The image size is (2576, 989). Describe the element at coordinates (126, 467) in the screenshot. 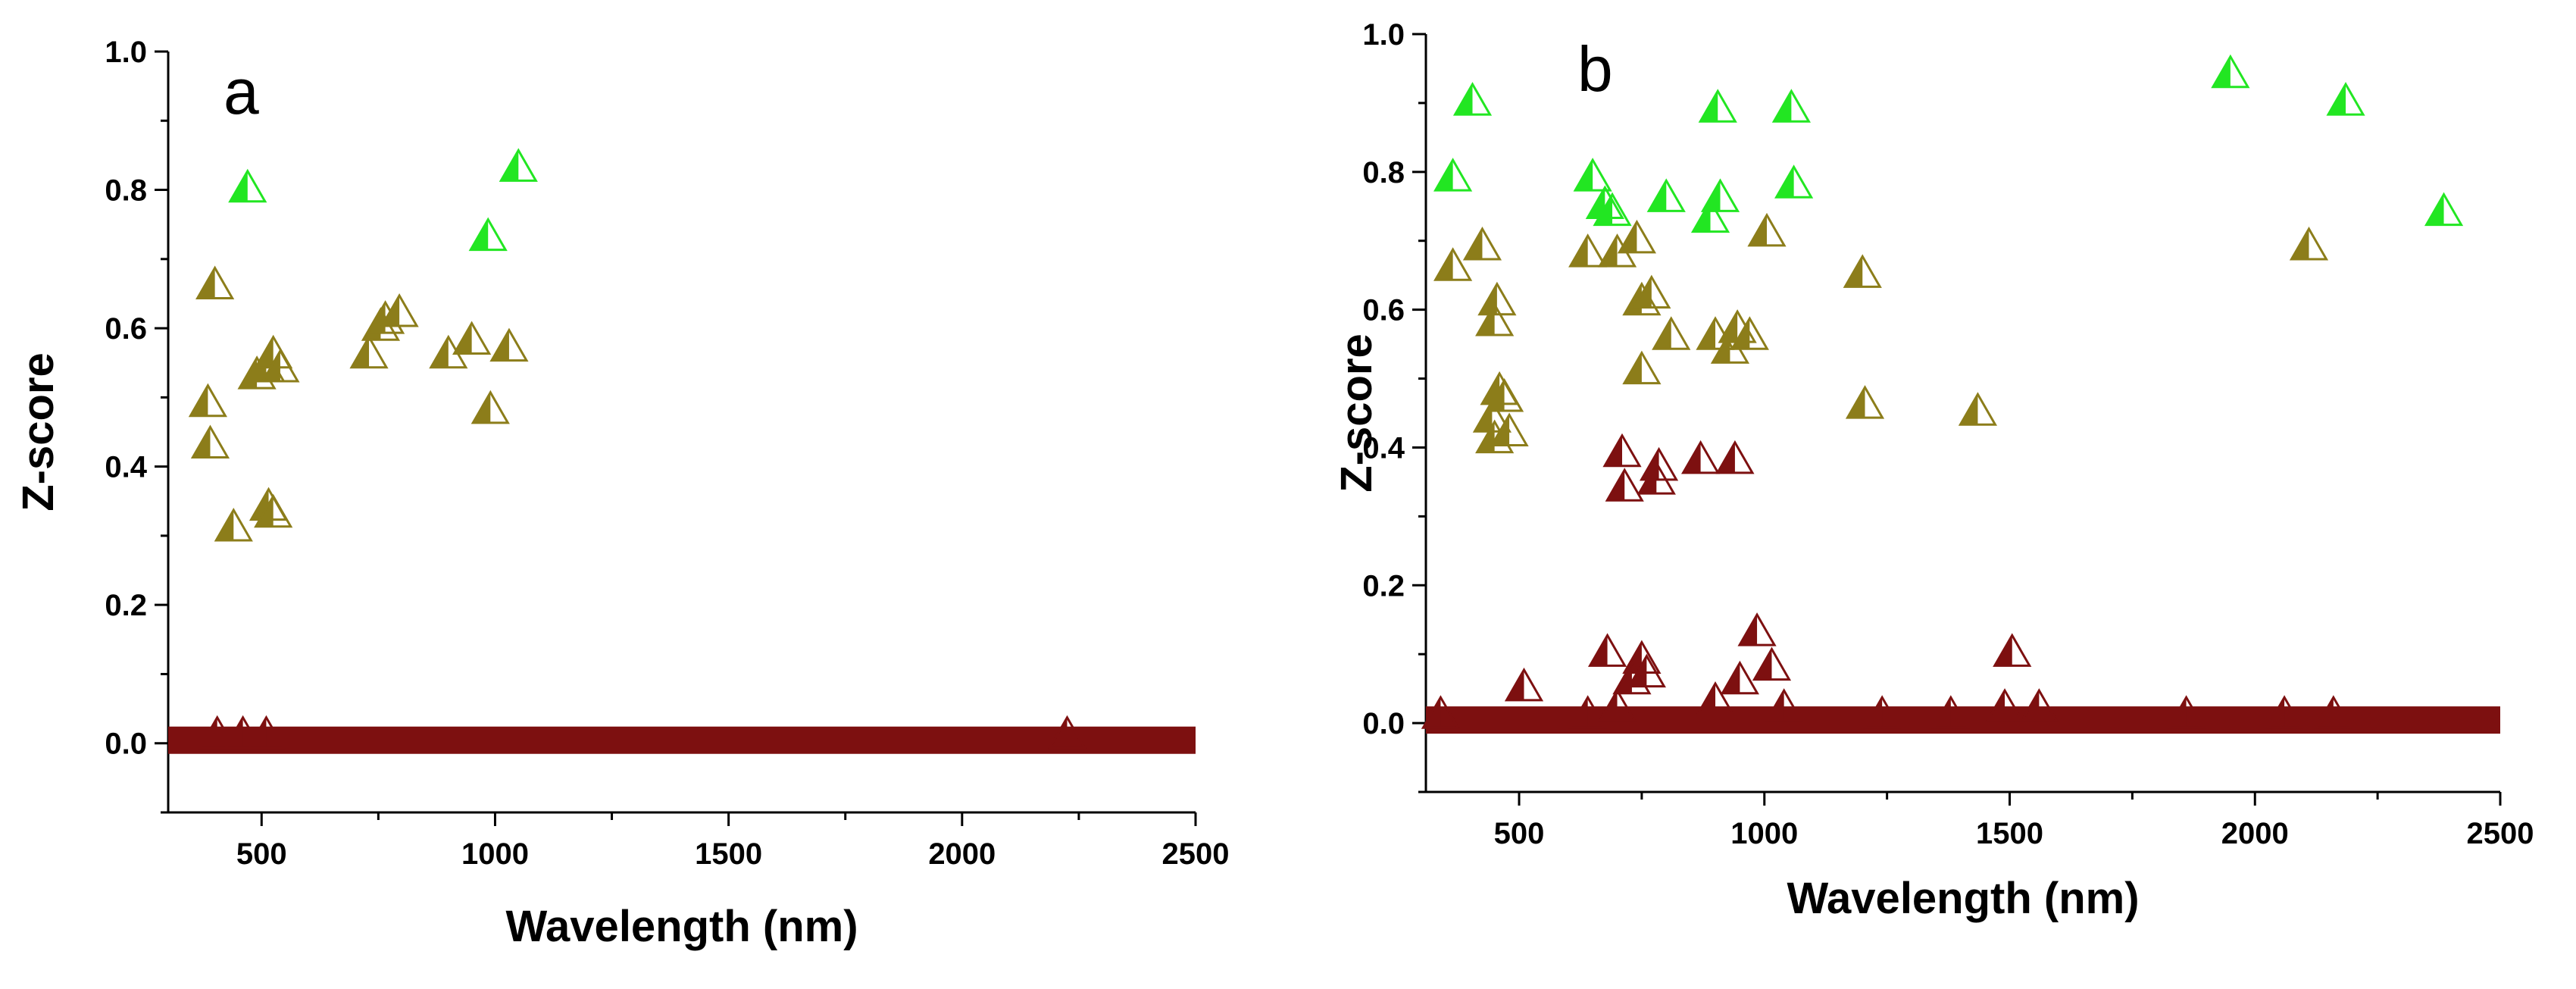

I see `panel-a-y-tick-label: 0.4` at that location.